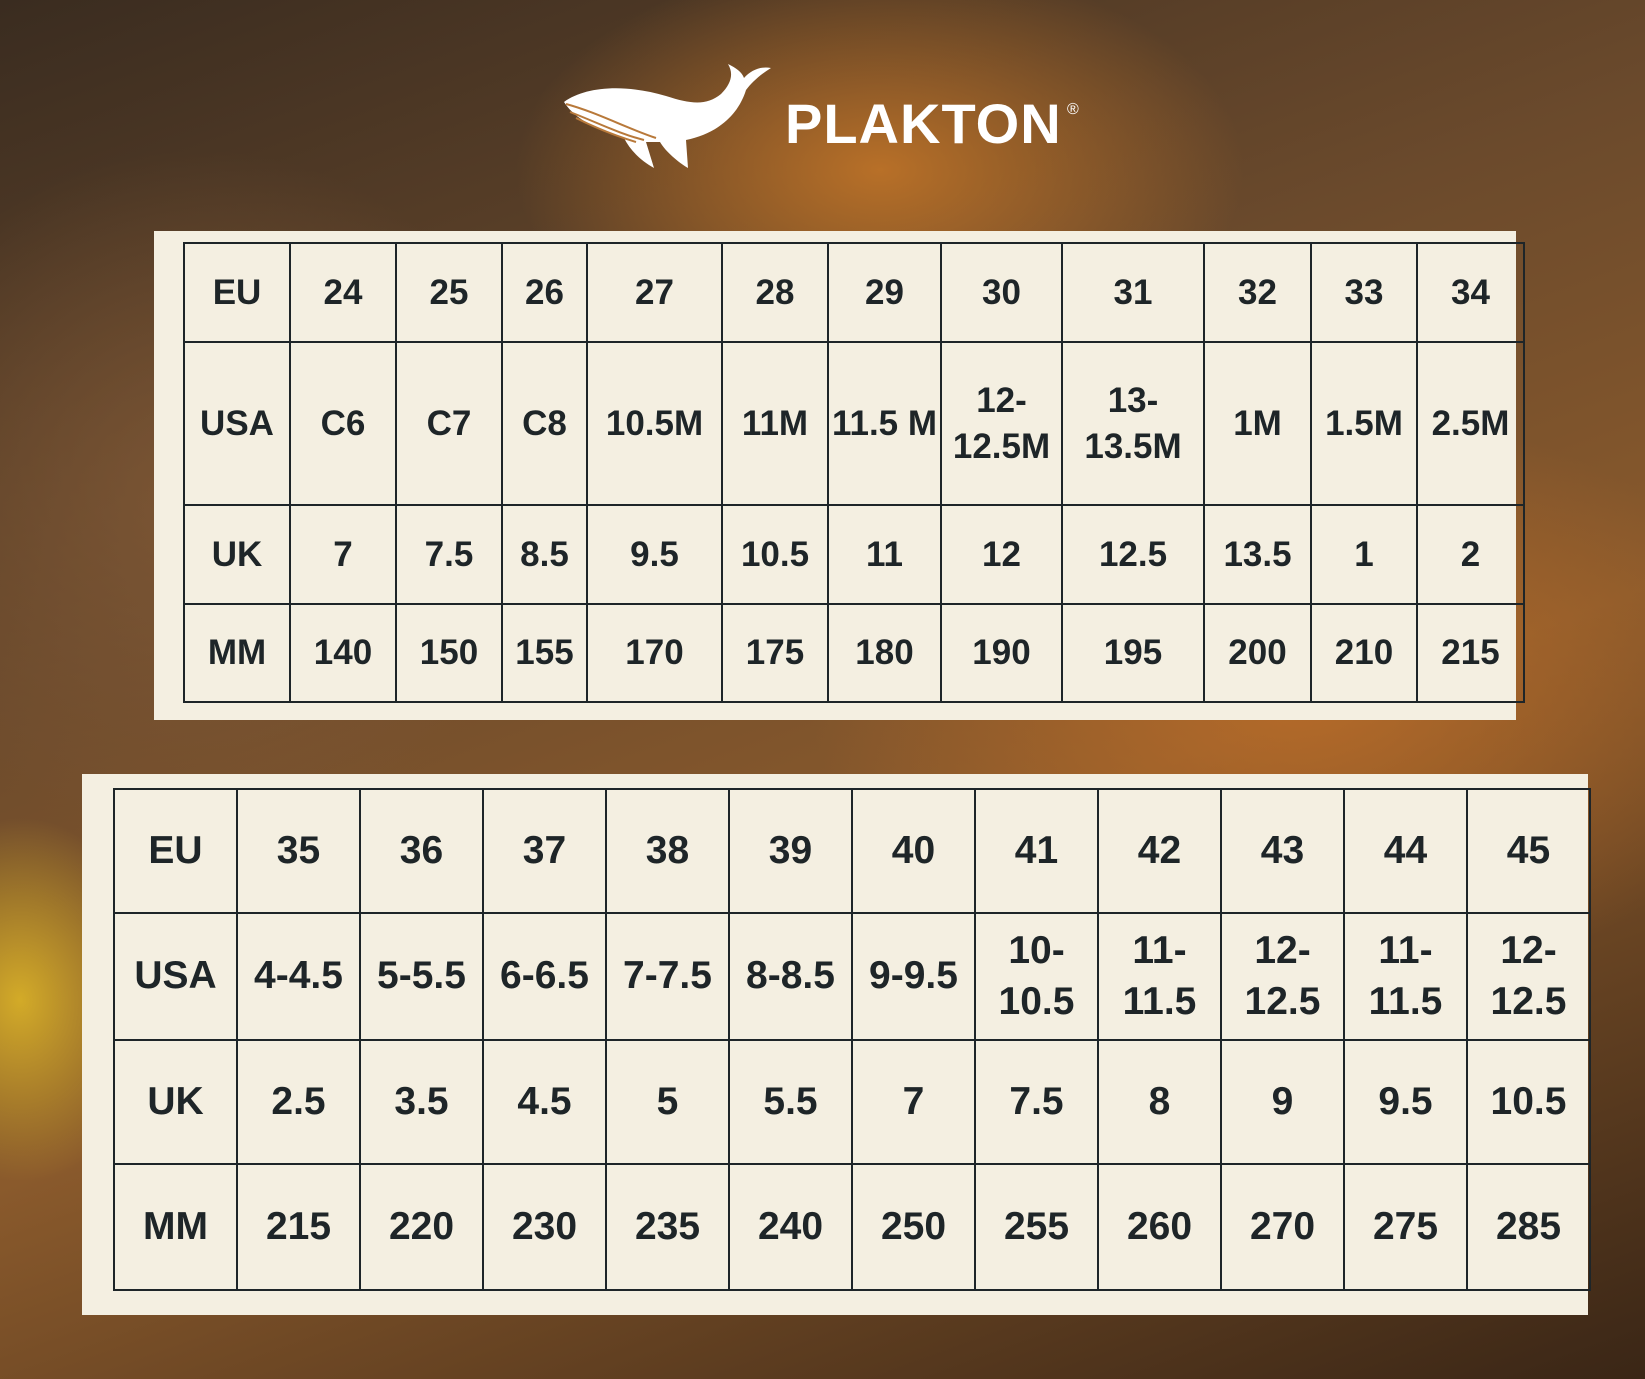  What do you see at coordinates (1036, 1227) in the screenshot?
I see `size-cell: 255` at bounding box center [1036, 1227].